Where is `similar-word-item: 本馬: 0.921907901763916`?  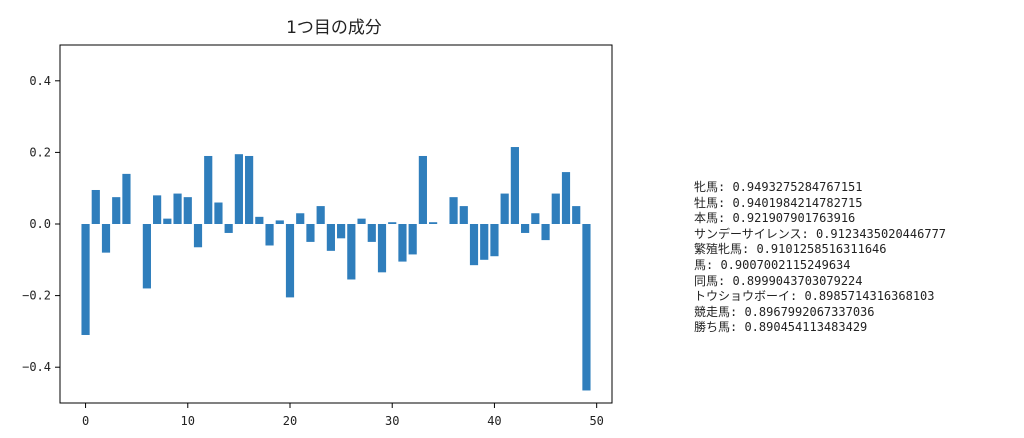 similar-word-item: 本馬: 0.921907901763916 is located at coordinates (775, 218).